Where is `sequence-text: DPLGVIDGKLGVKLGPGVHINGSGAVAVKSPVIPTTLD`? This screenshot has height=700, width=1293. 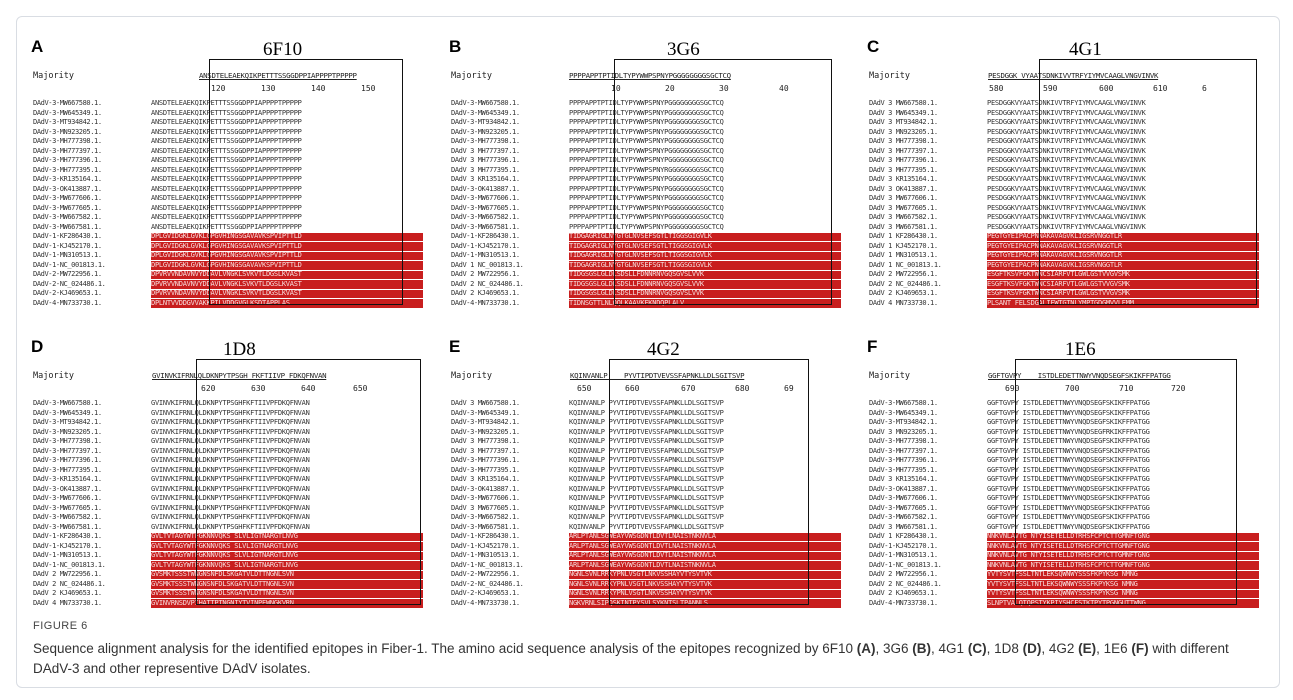 sequence-text: DPLGVIDGKLGVKLGPGVHINGSGAVAVKSPVIPTTLD is located at coordinates (226, 245).